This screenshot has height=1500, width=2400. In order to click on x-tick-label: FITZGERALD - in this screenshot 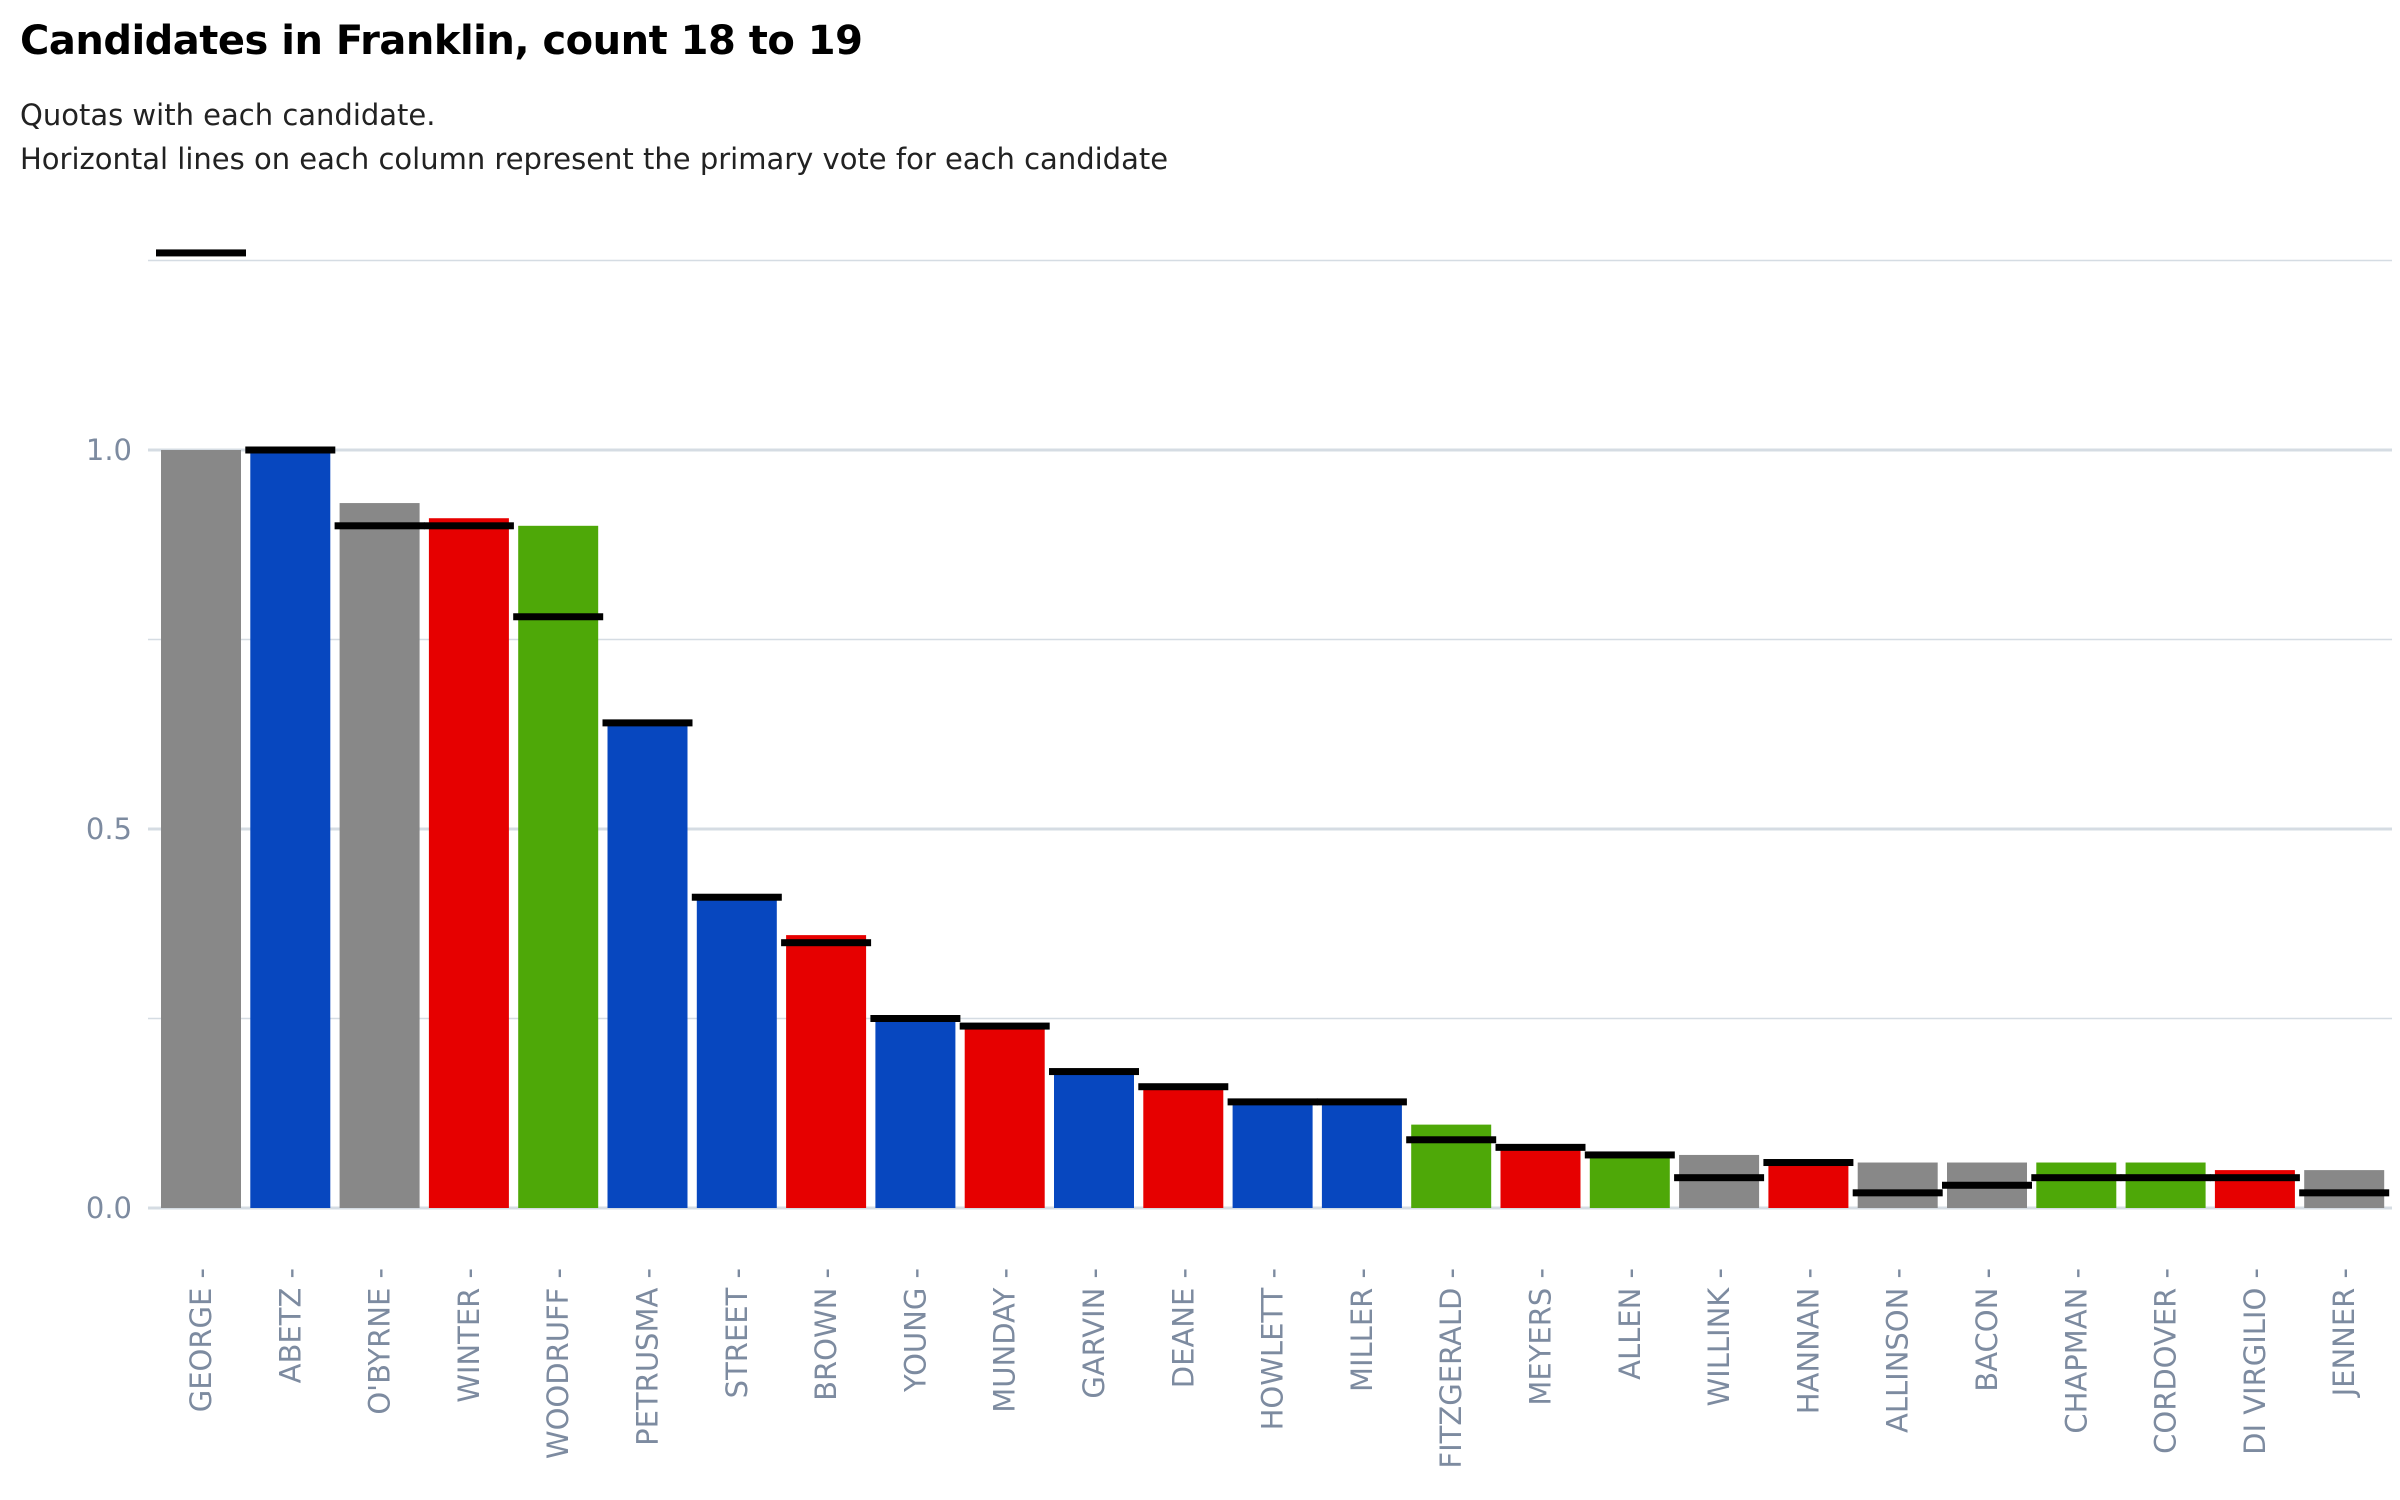, I will do `click(1451, 1368)`.